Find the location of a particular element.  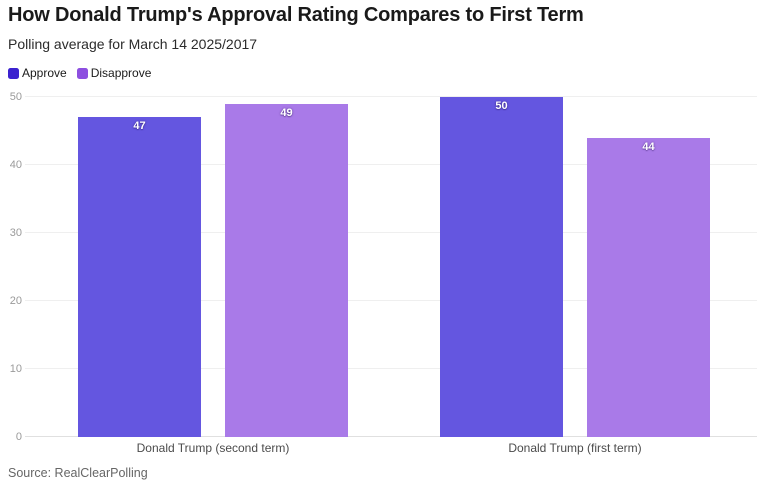

legend-item-approve: Approve is located at coordinates (37, 73).